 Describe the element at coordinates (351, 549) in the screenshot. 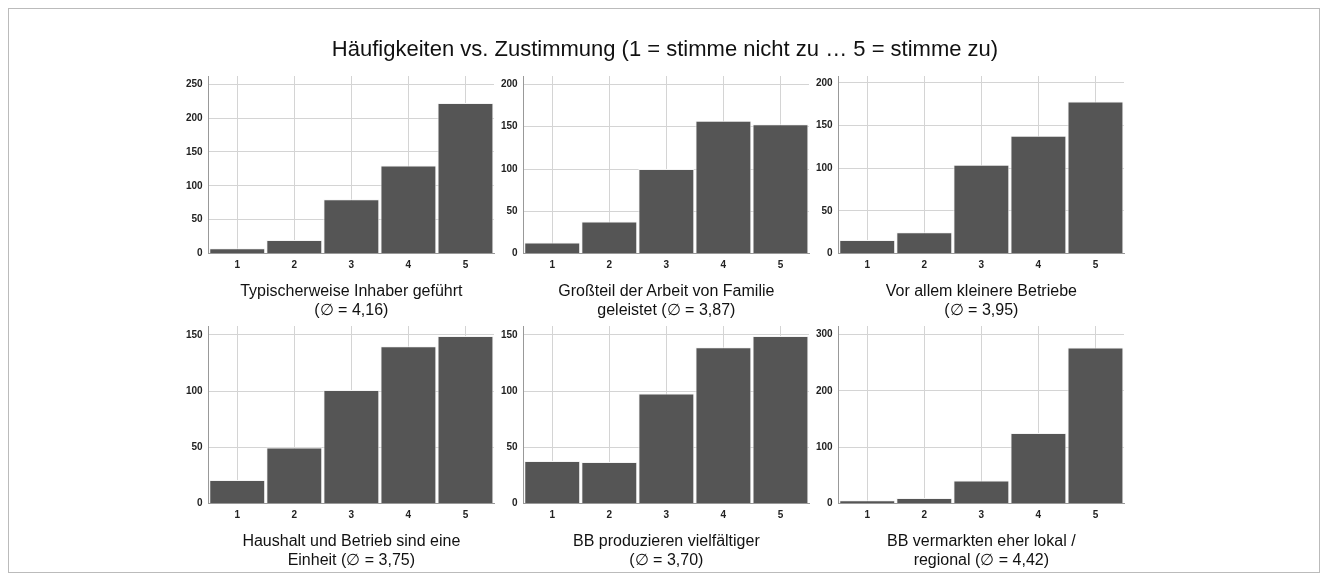

I see `x-axis-title: Haushalt und Betrieb sind eine Einheit (∅ = 3,75)` at that location.